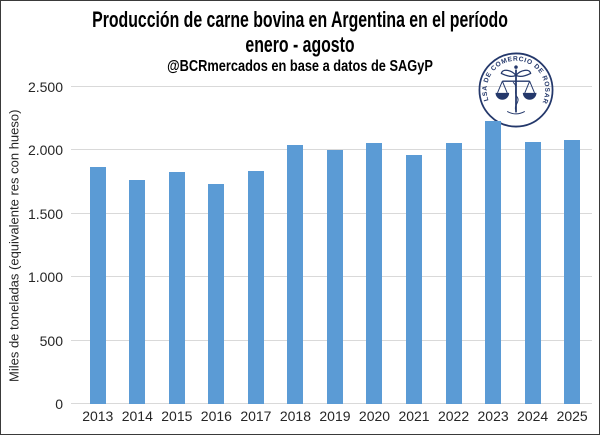 The width and height of the screenshot is (600, 435). What do you see at coordinates (45, 150) in the screenshot?
I see `y-tick-label: 2.000` at bounding box center [45, 150].